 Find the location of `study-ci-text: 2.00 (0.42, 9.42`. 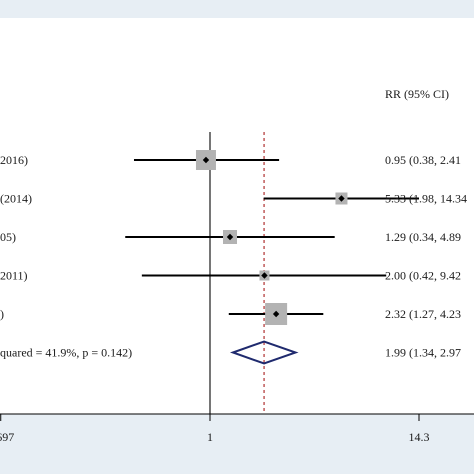

study-ci-text: 2.00 (0.42, 9.42 is located at coordinates (423, 276).